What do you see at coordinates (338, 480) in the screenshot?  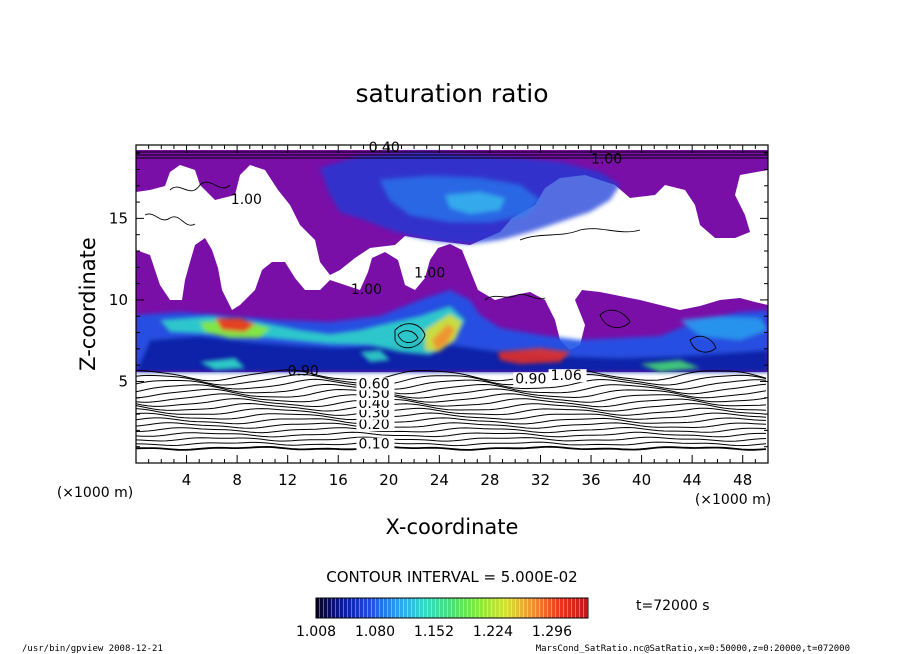 I see `x-tick-label: 16` at bounding box center [338, 480].